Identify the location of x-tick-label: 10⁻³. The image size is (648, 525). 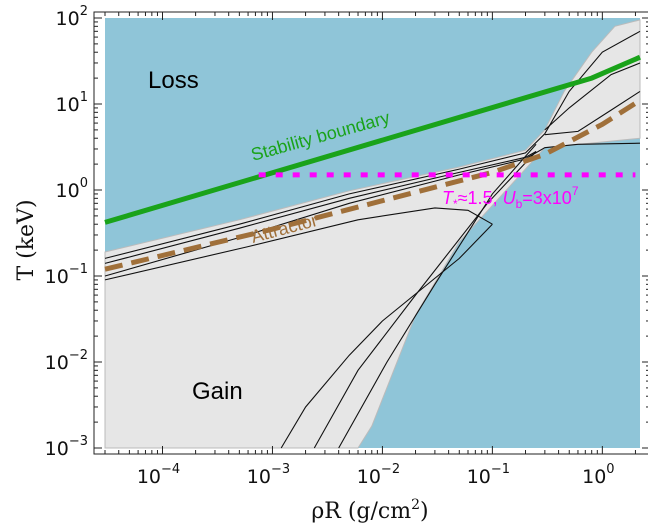
(268, 475).